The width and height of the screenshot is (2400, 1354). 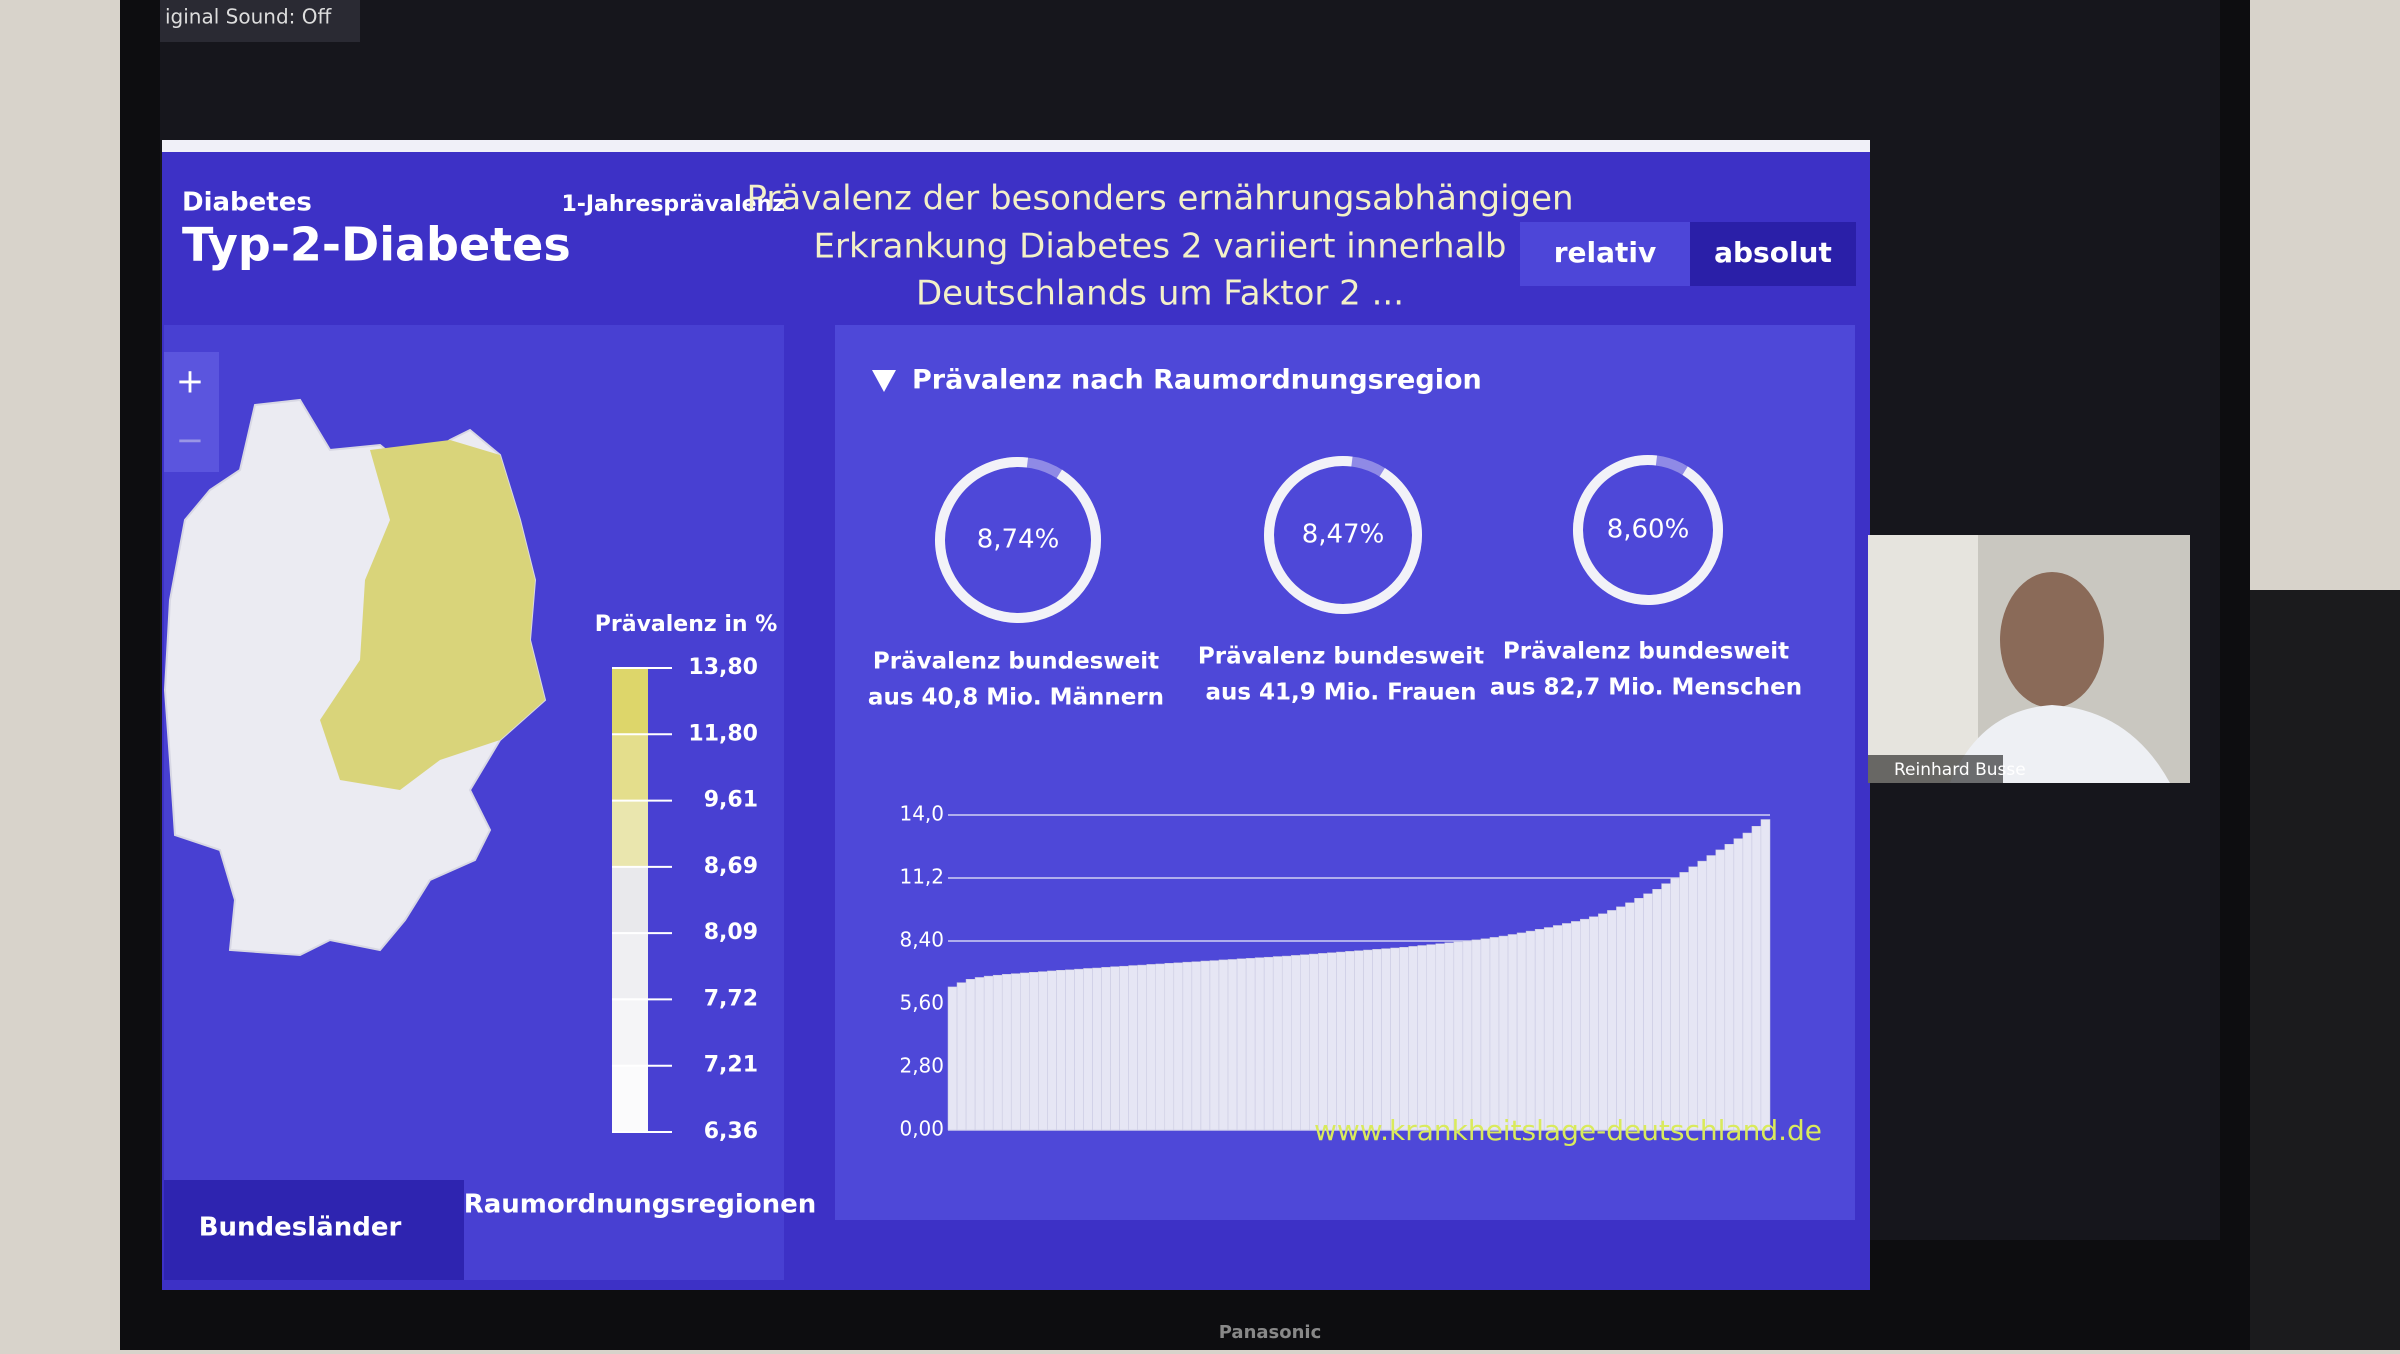 I want to click on y-tick-label: 14,0, so click(x=921, y=814).